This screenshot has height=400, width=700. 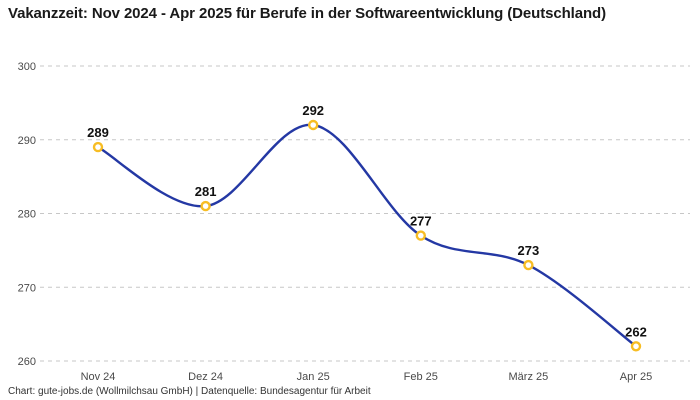 I want to click on data-point-label: 281, so click(x=206, y=191).